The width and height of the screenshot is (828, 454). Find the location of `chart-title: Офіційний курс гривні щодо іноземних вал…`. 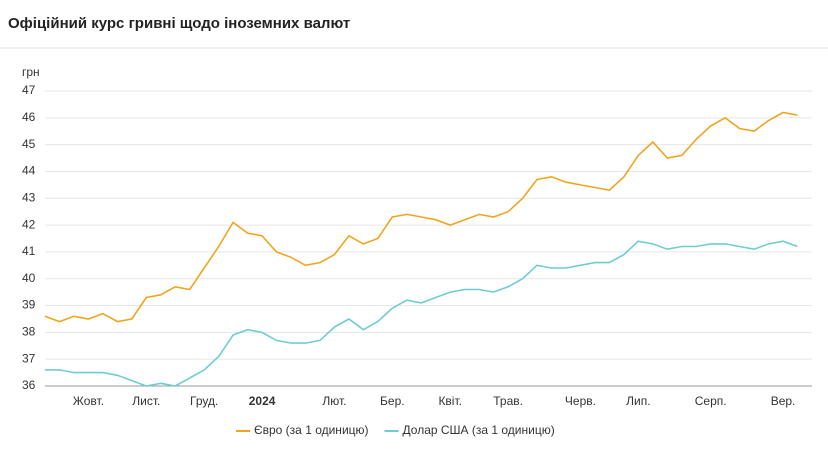

chart-title: Офіційний курс гривні щодо іноземних вал… is located at coordinates (179, 23).